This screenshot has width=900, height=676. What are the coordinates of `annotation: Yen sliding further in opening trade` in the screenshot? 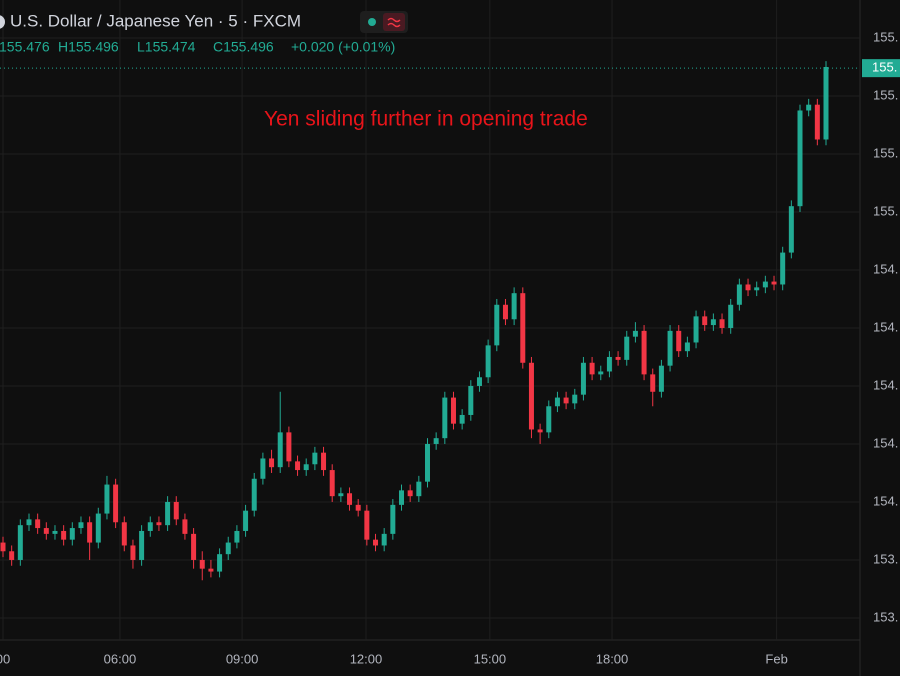 It's located at (426, 119).